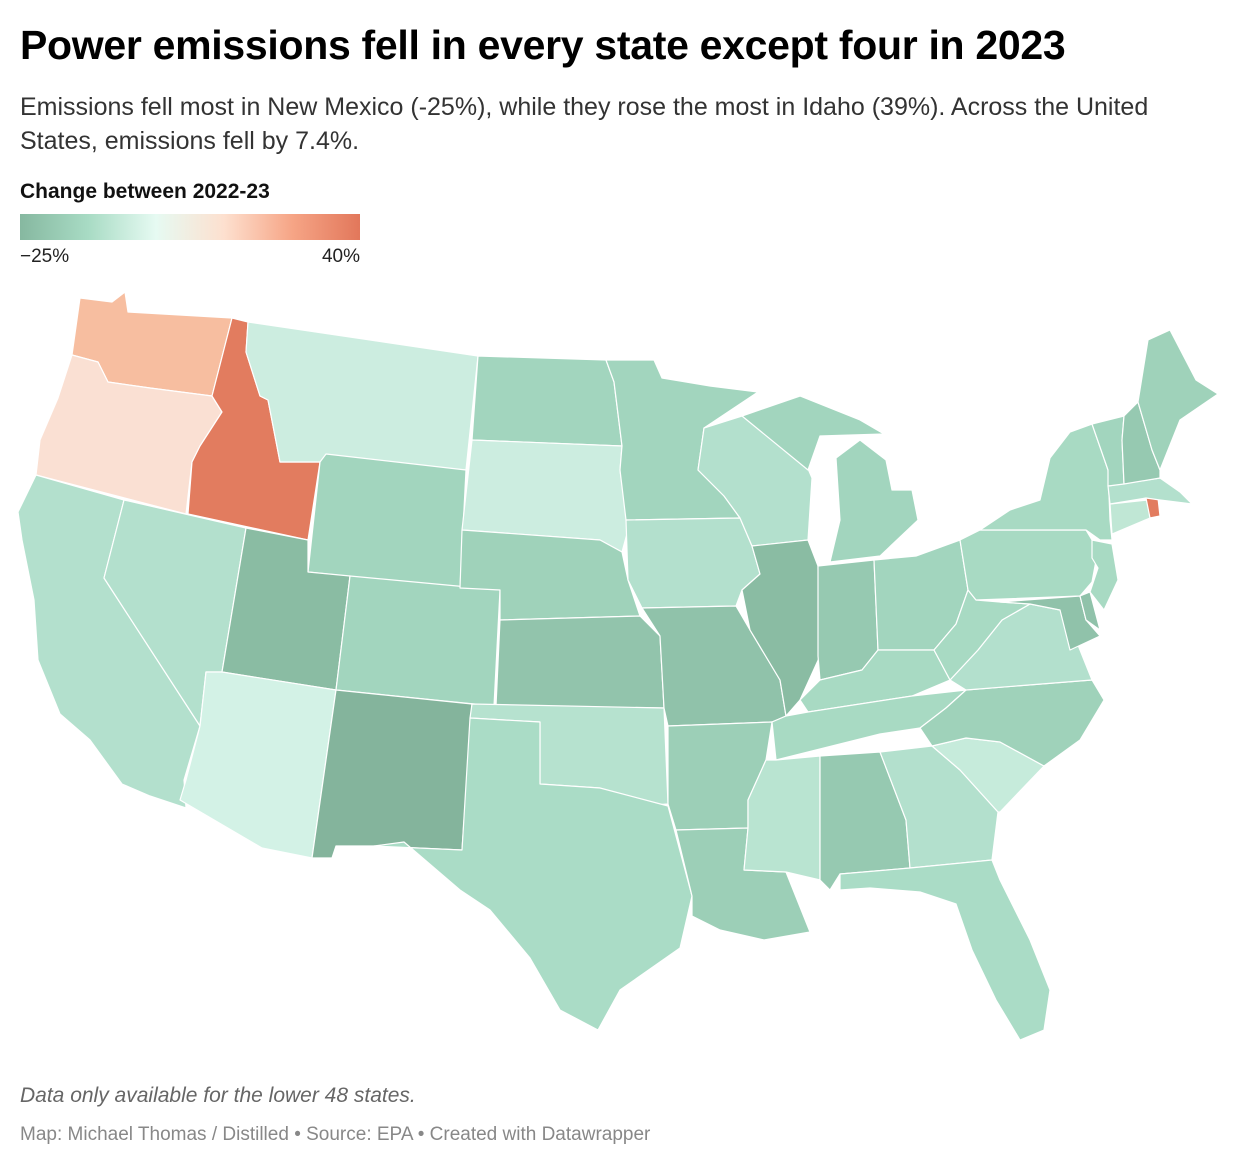 The image size is (1240, 1168). Describe the element at coordinates (387, 521) in the screenshot. I see `state-wy: Wyoming` at that location.